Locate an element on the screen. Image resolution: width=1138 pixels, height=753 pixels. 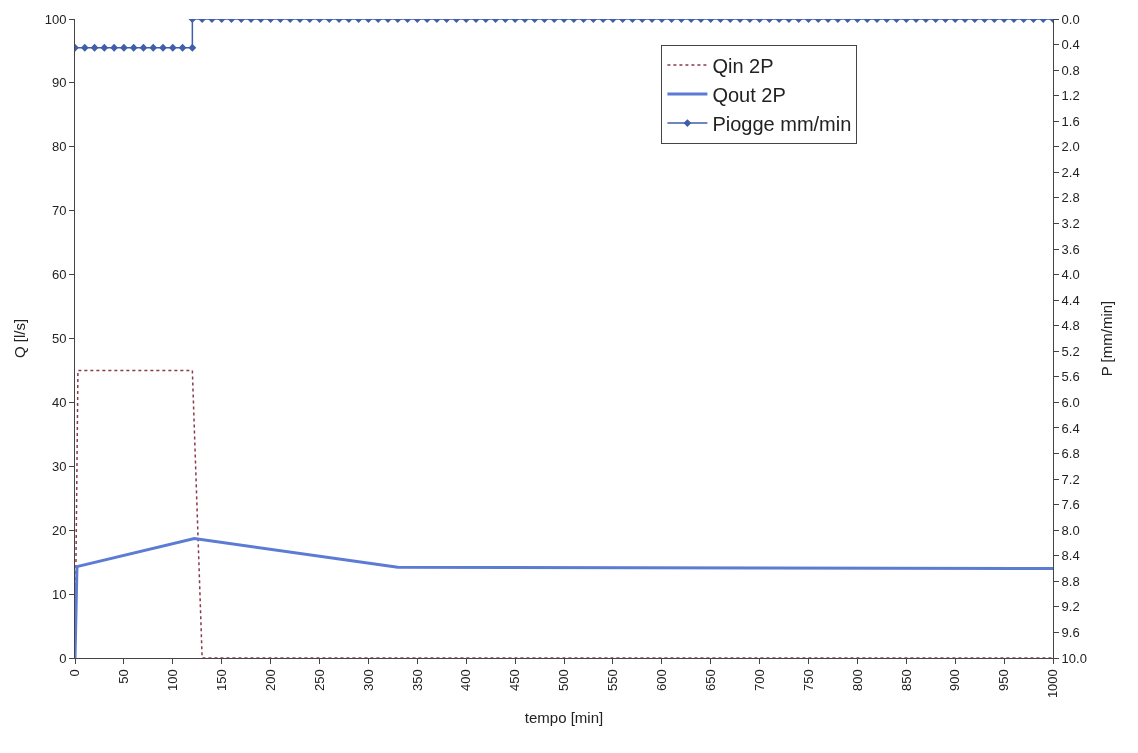
y2-tick-label: 9.2 is located at coordinates (1070, 607).